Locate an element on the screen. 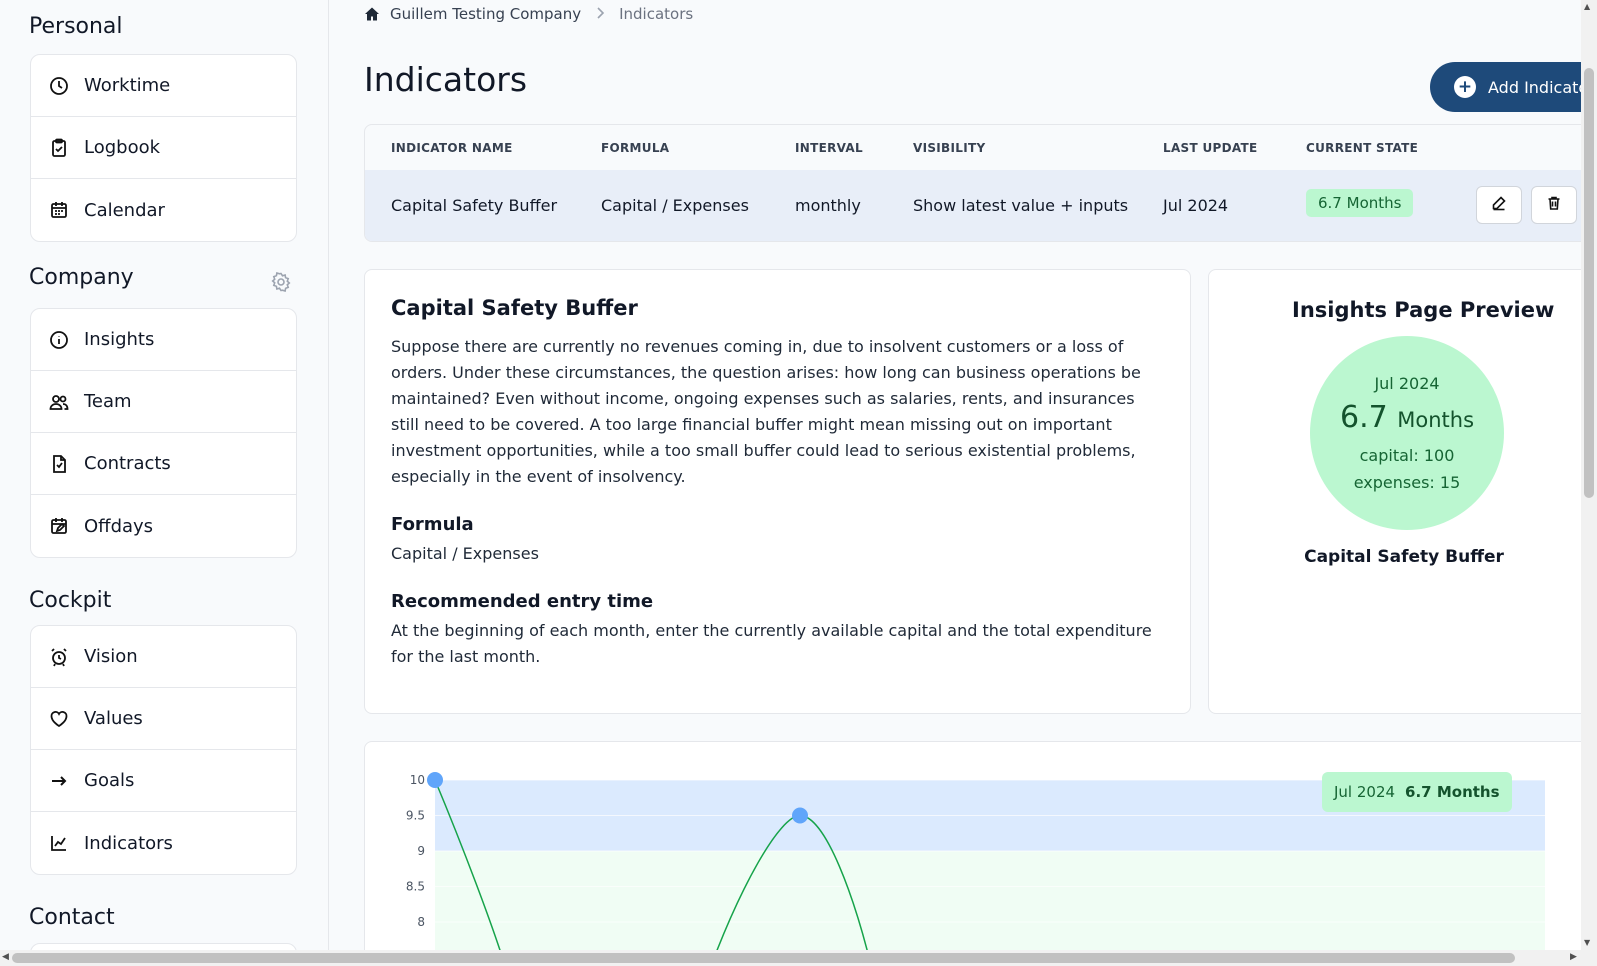 This screenshot has height=966, width=1597. sidebar-item-goals: Goals is located at coordinates (163, 781).